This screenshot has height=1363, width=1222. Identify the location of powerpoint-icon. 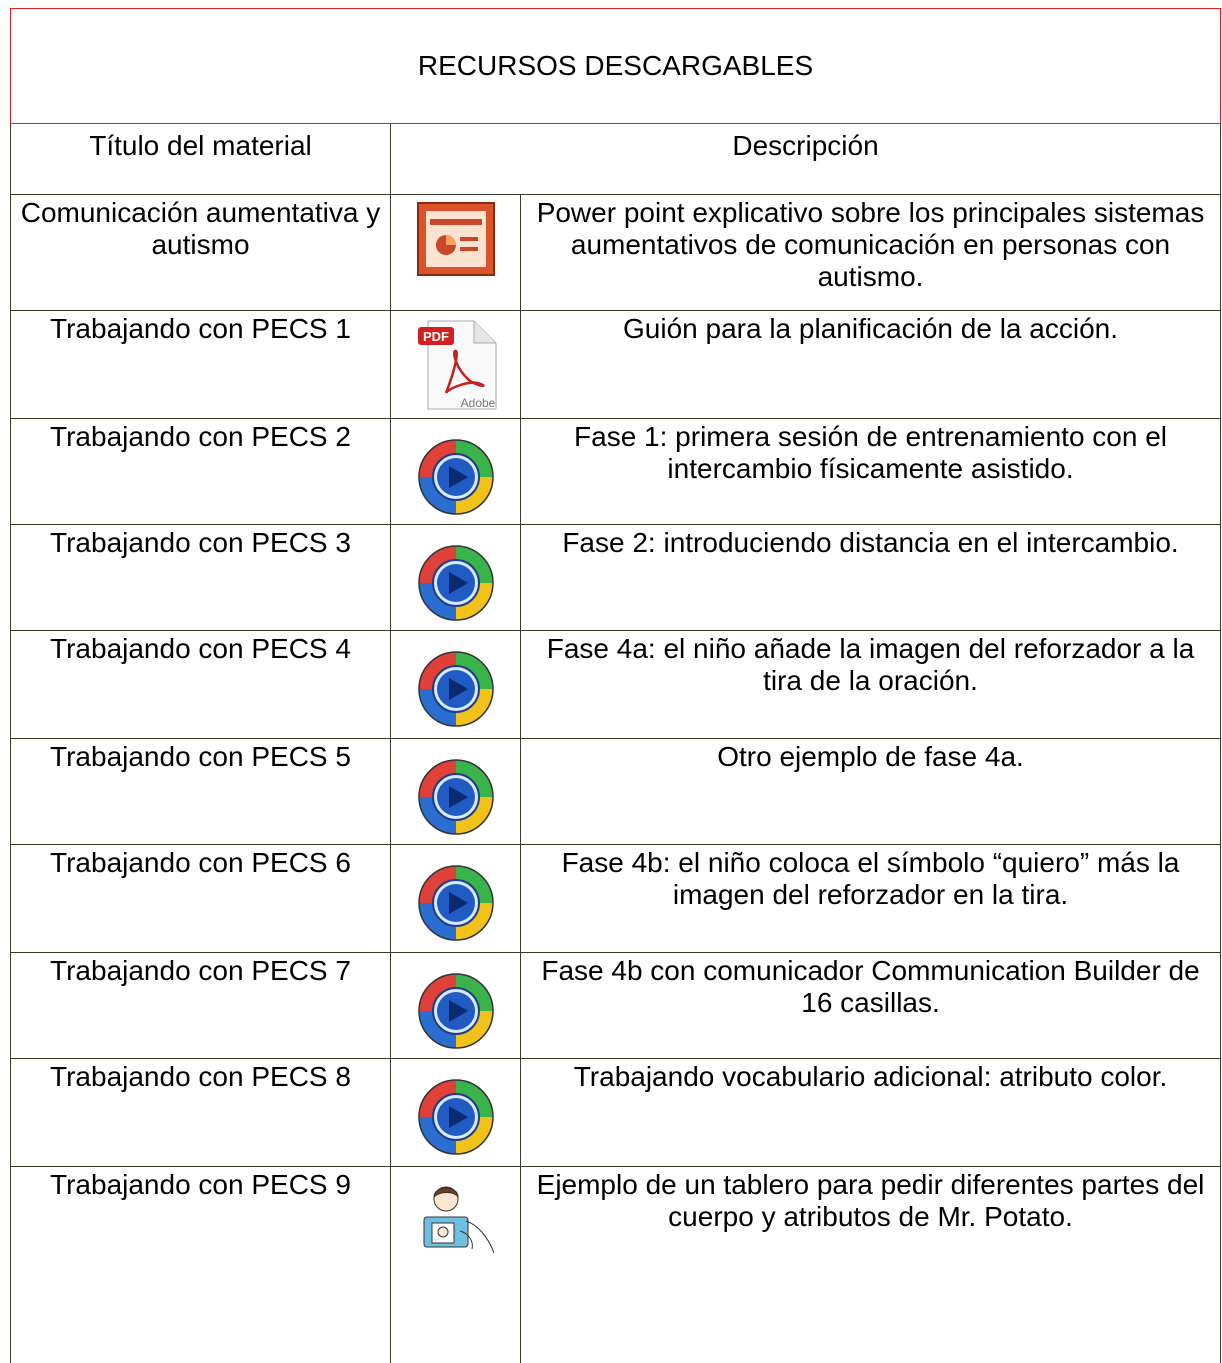
(456, 239).